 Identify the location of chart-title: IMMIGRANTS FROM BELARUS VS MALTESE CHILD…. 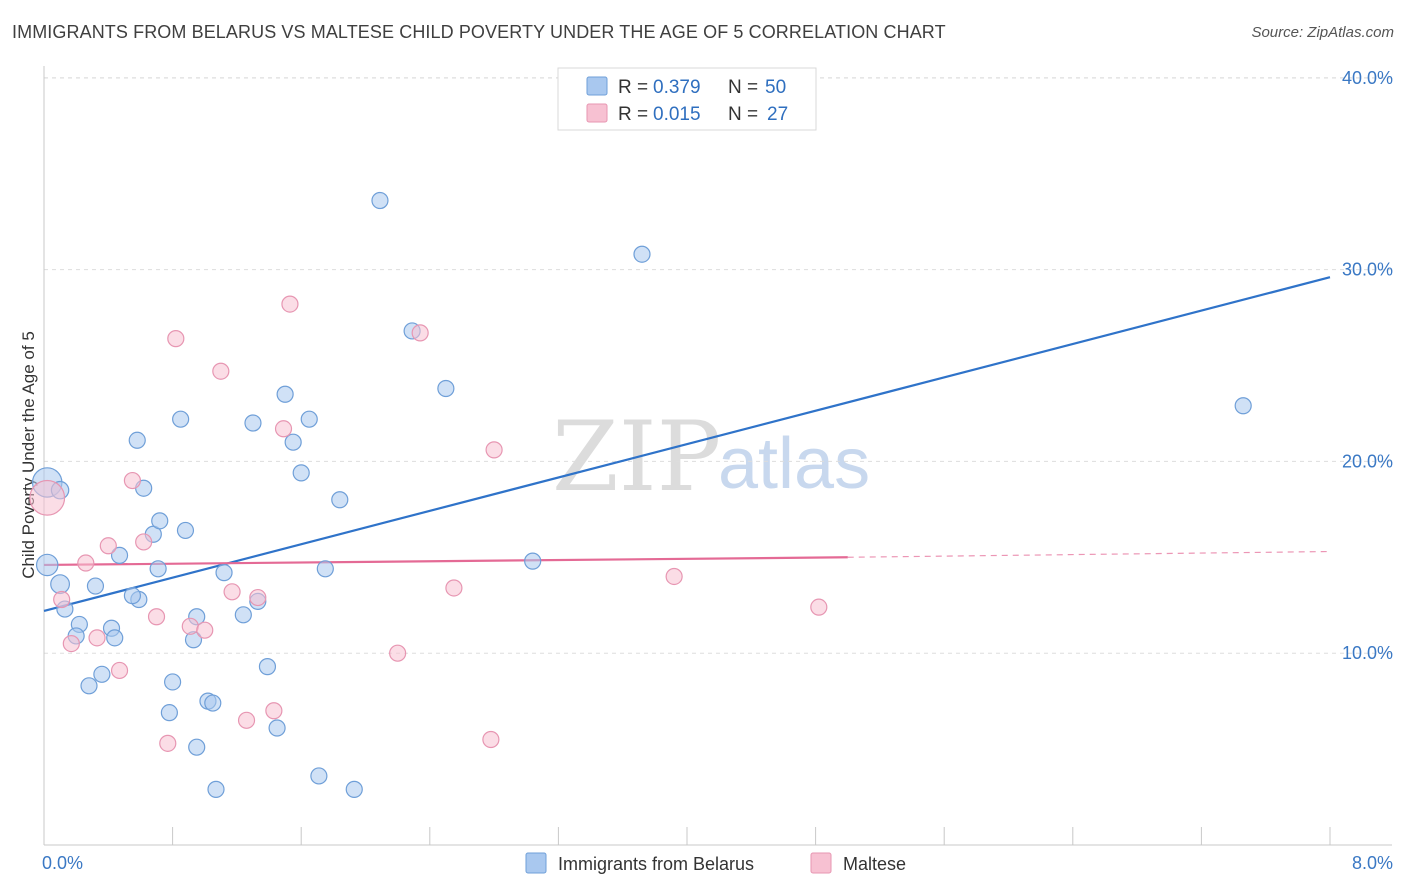
(479, 32).